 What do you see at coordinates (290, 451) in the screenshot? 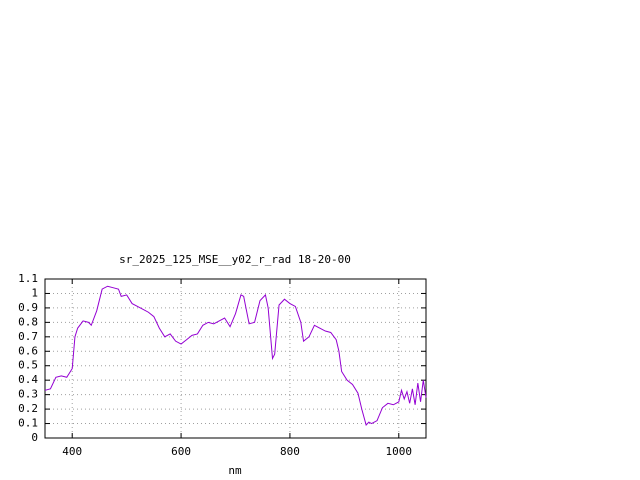
I see `x-tick-label: 800` at bounding box center [290, 451].